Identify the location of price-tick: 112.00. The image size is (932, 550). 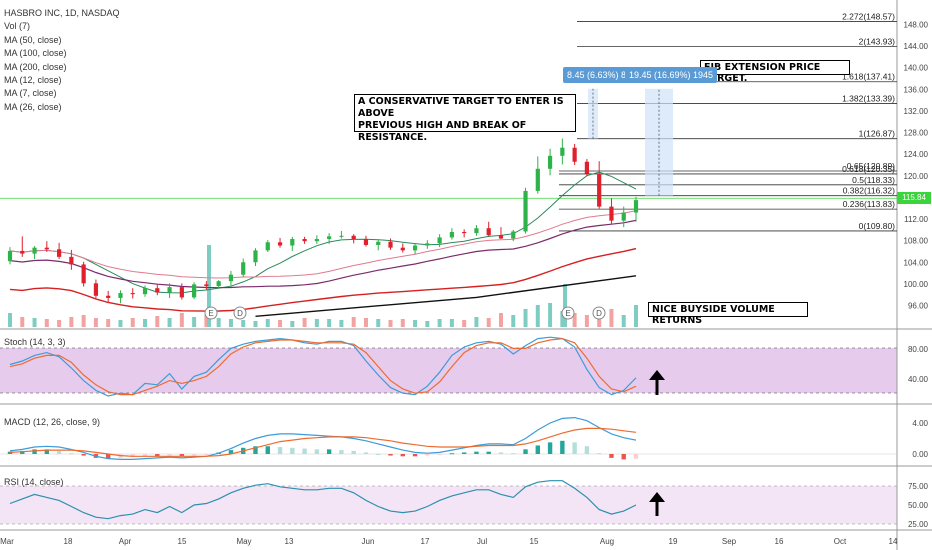
(916, 219).